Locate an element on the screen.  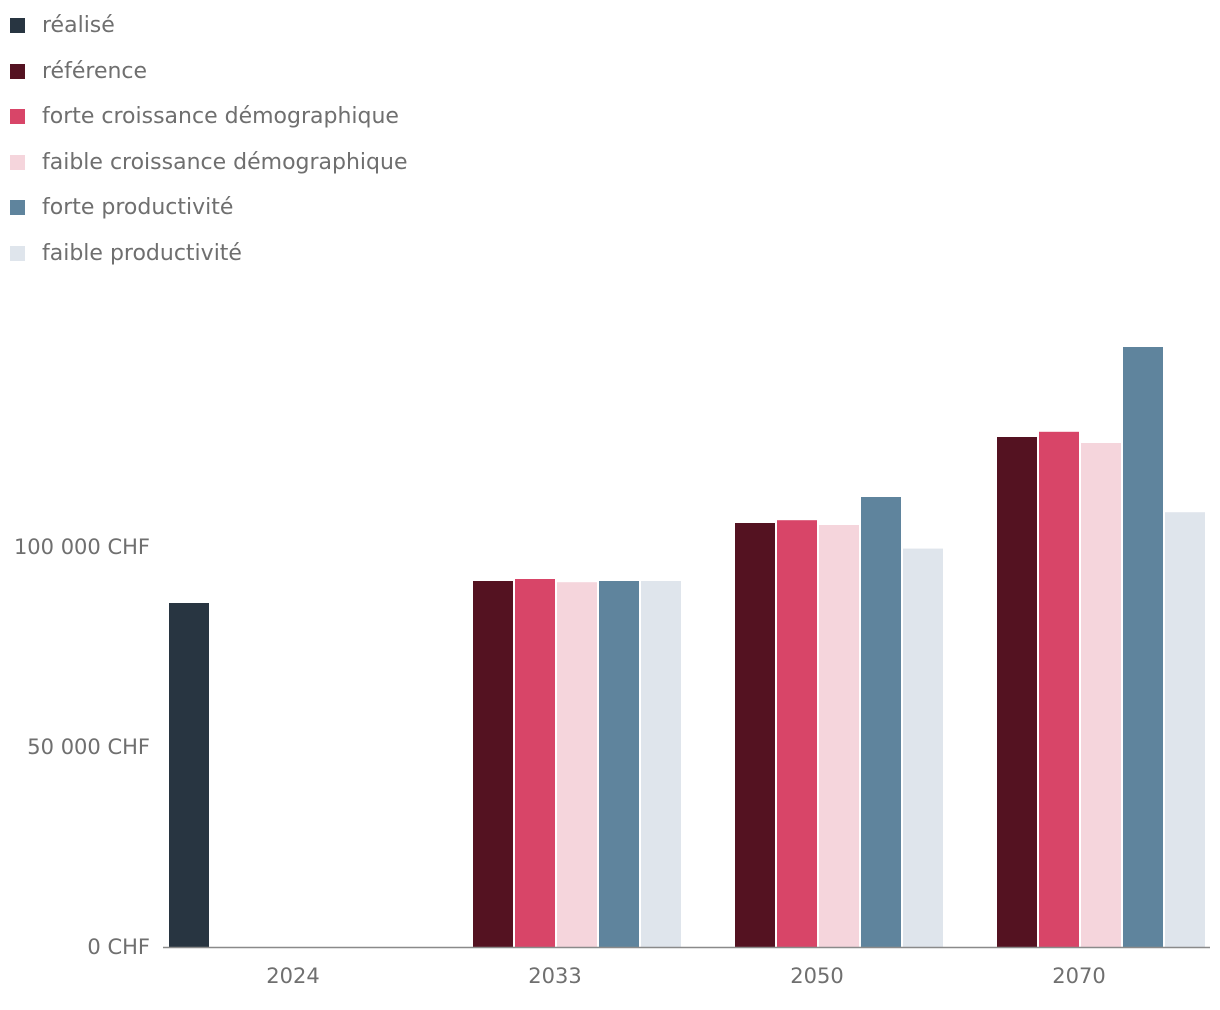
legend-label-forte-productivite: forte productivité is located at coordinates (138, 208).